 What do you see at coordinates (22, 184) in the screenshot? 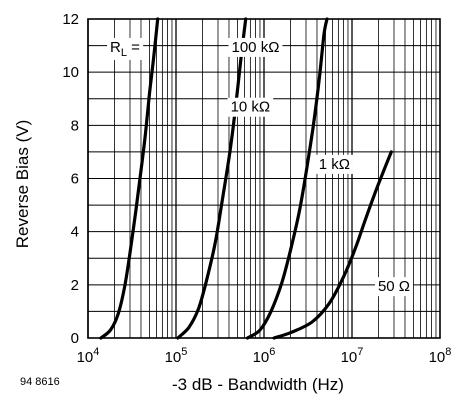
I see `y-axis-title: Reverse Bias (V)` at bounding box center [22, 184].